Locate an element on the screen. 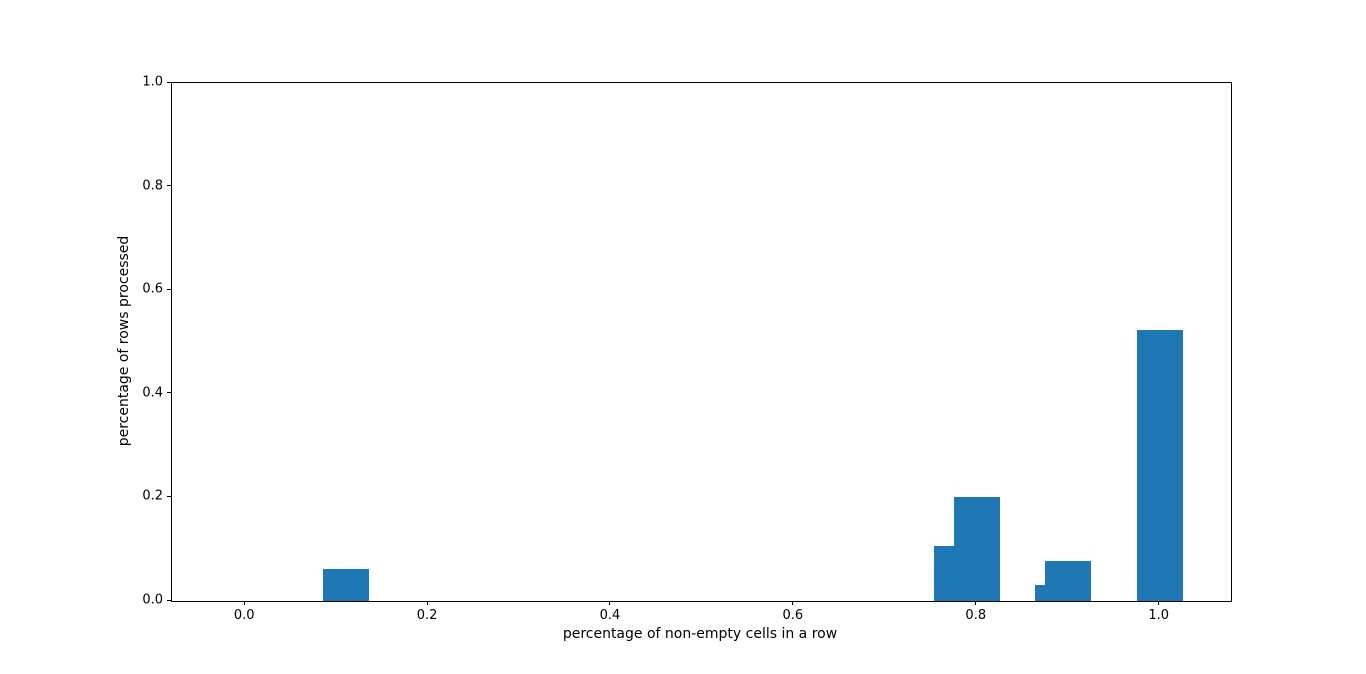 This screenshot has height=674, width=1366. x-tick-label: 0.2 is located at coordinates (427, 615).